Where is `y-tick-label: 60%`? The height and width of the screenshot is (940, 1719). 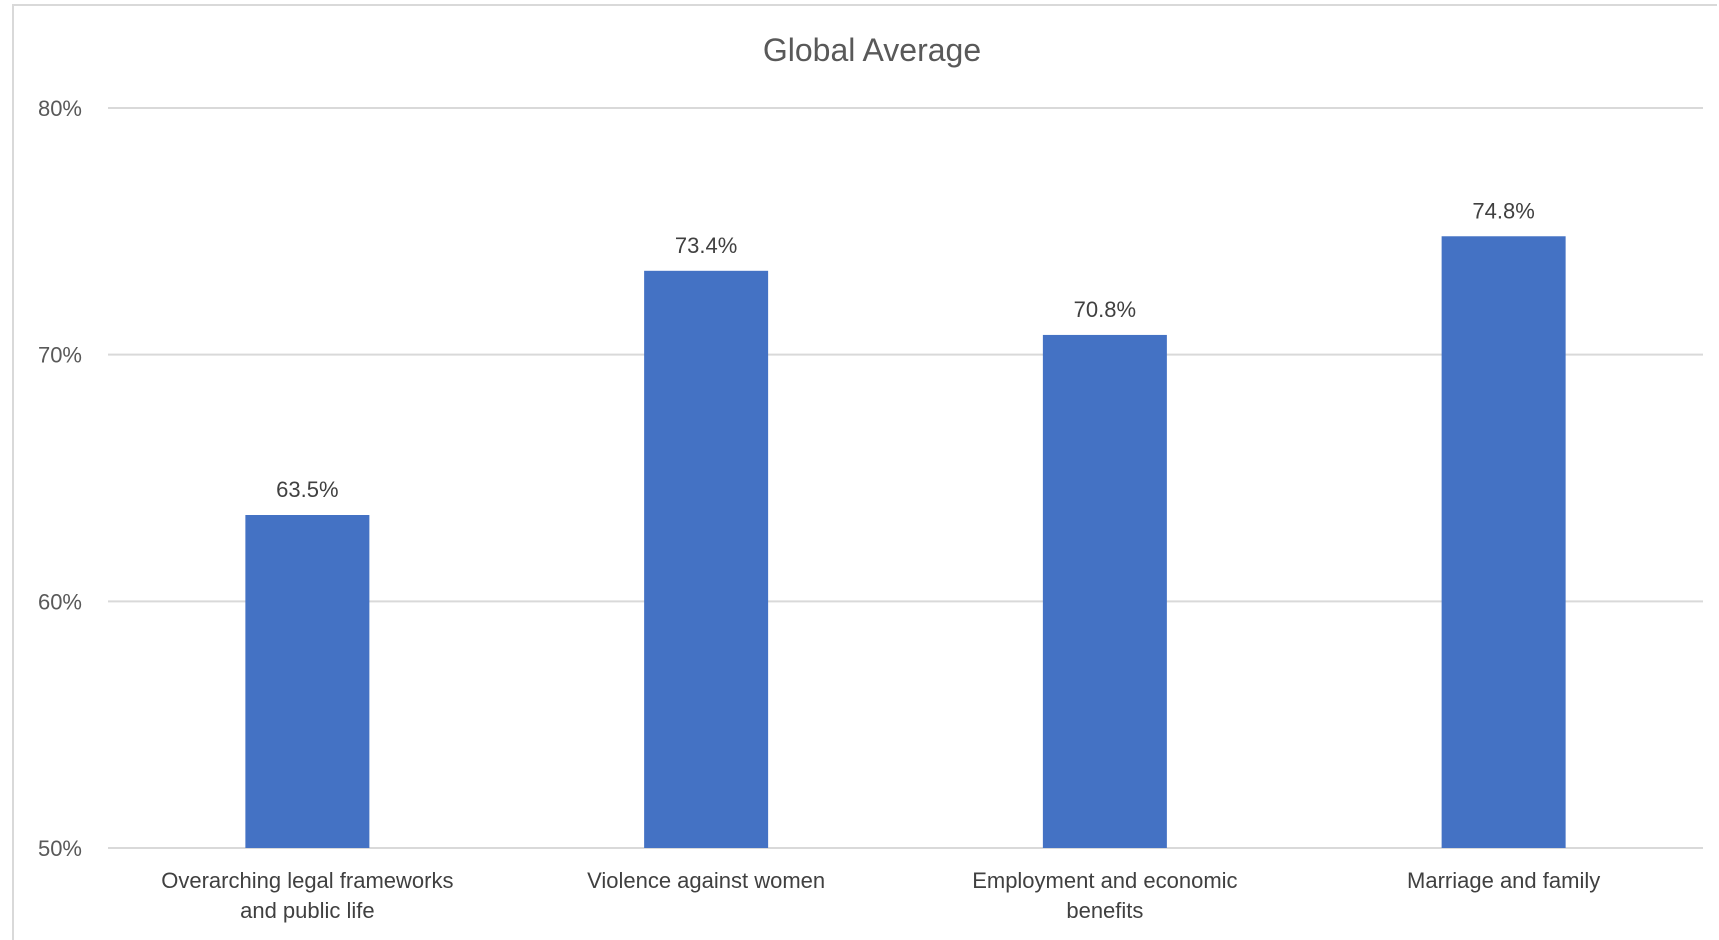 y-tick-label: 60% is located at coordinates (60, 601).